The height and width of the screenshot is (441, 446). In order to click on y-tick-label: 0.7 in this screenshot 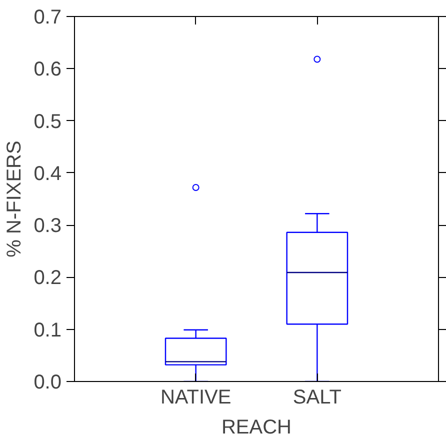, I will do `click(48, 17)`.